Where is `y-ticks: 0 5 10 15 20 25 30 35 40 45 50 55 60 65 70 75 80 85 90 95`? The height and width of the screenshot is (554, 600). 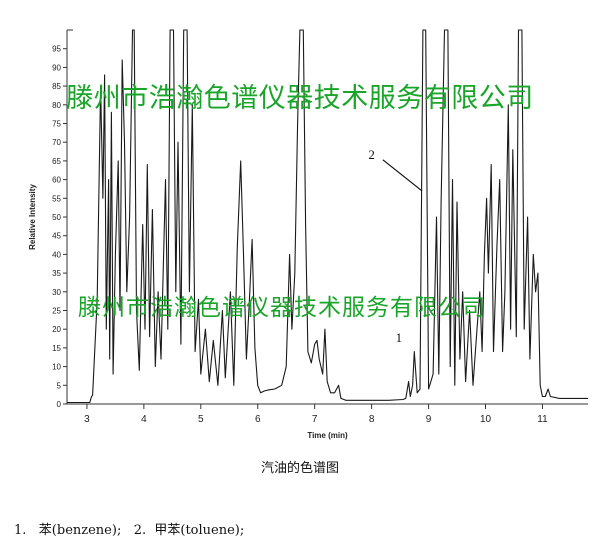 y-ticks: 0 5 10 15 20 25 30 35 40 45 50 55 60 65 70 75 80 85 90 95 is located at coordinates (59, 227).